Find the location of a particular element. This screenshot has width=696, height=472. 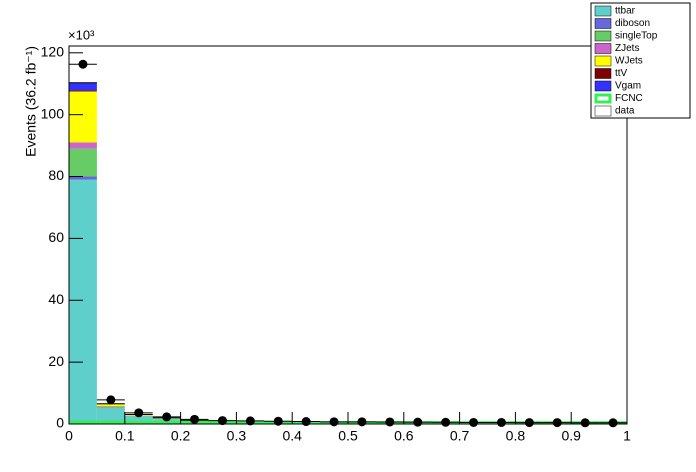

legend-label: Vgam is located at coordinates (628, 86).